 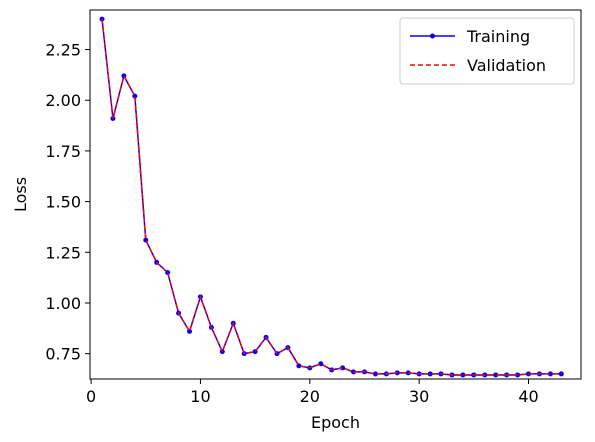 I want to click on x-tick-label: 0, so click(x=91, y=396).